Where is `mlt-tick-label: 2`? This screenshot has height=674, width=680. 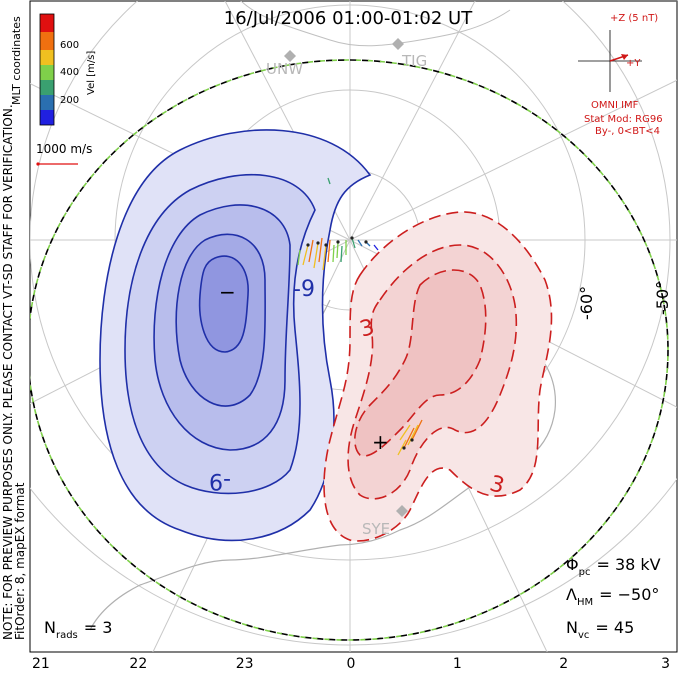
mlt-tick-label: 2 is located at coordinates (563, 664).